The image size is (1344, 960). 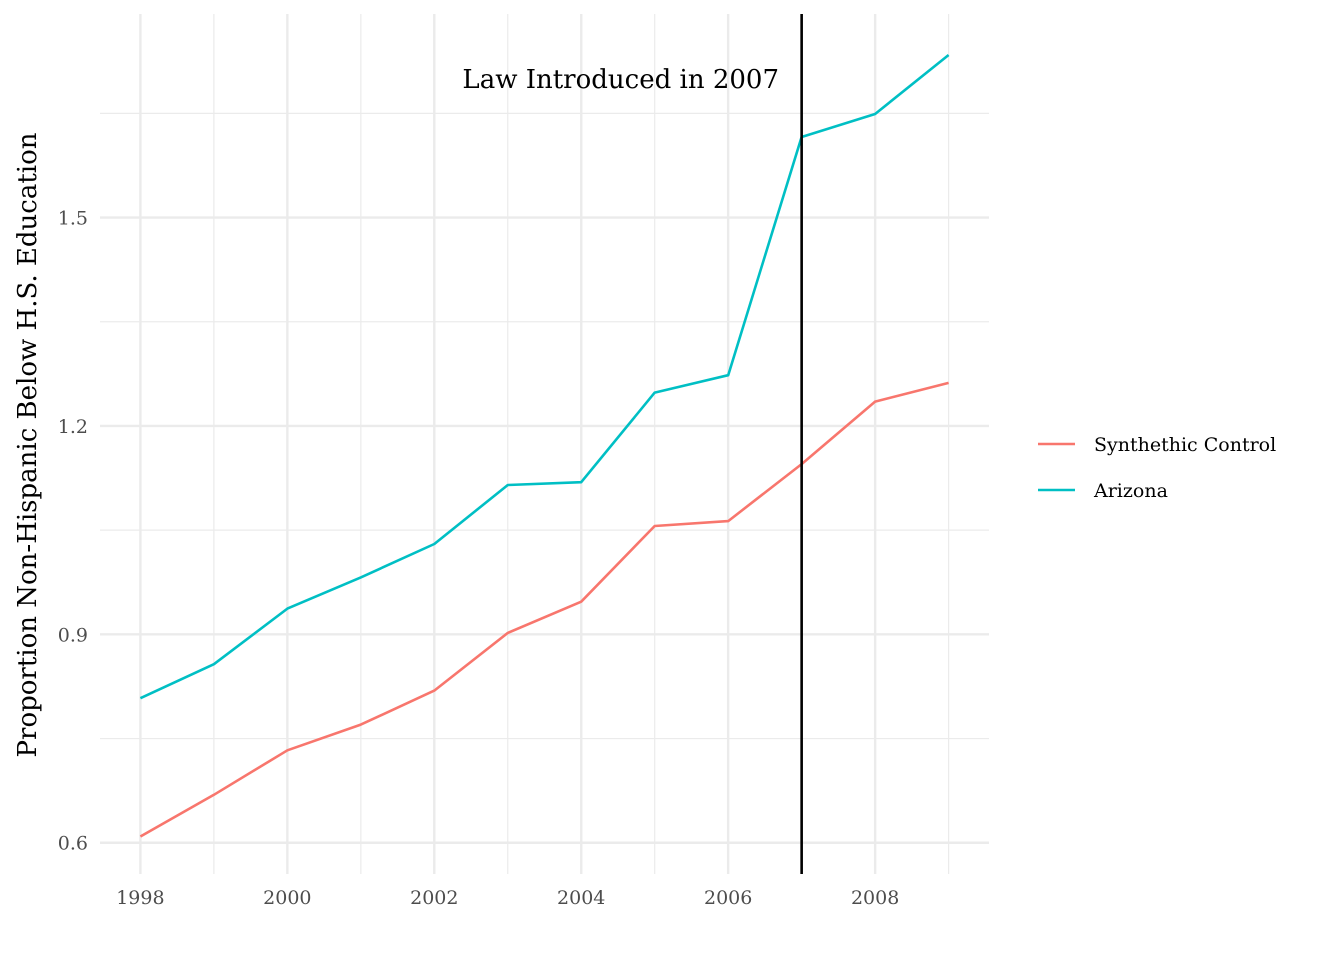 What do you see at coordinates (1130, 491) in the screenshot?
I see `legend-label: Arizona` at bounding box center [1130, 491].